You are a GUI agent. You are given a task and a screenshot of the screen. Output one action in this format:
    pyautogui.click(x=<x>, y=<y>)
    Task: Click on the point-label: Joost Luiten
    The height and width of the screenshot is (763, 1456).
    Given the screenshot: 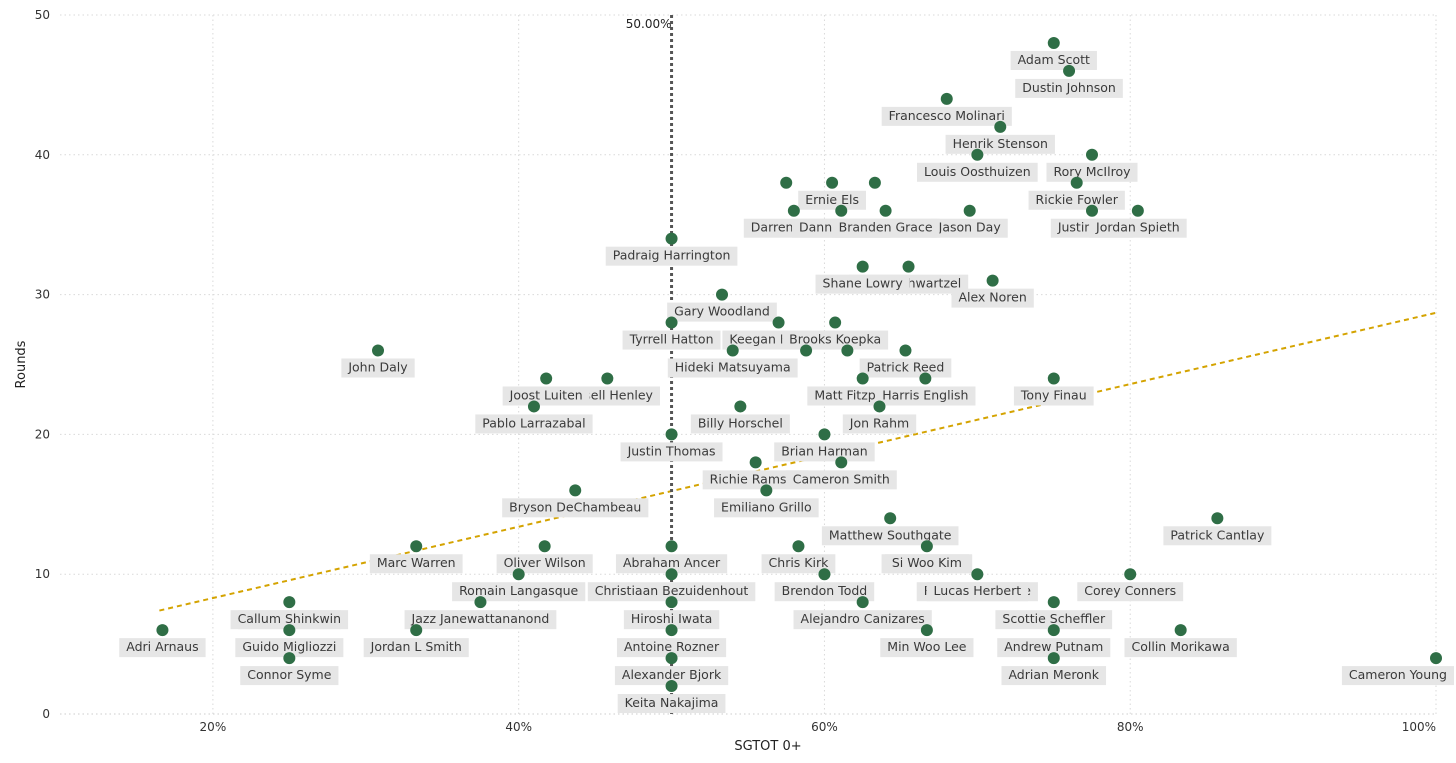 What is the action you would take?
    pyautogui.click(x=546, y=396)
    